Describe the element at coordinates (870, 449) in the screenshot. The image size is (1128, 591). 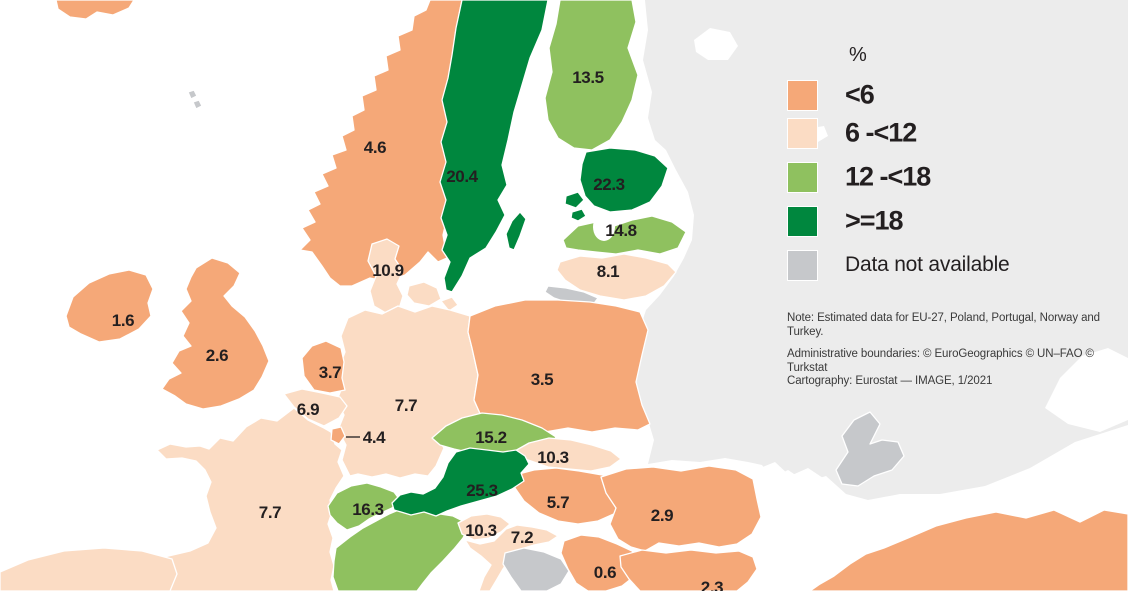
I see `region-crimea` at that location.